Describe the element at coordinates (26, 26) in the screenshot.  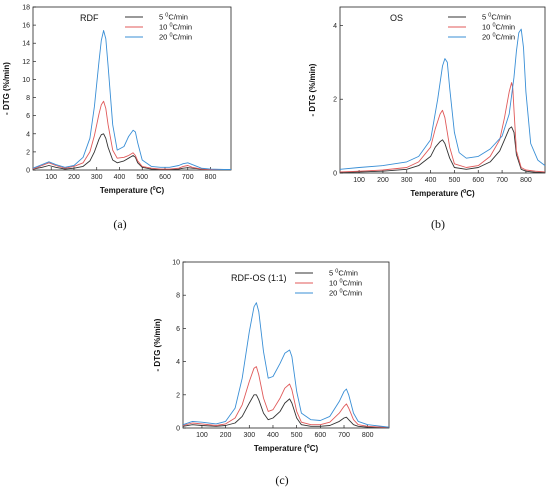
I see `y-tick-label: 16` at that location.